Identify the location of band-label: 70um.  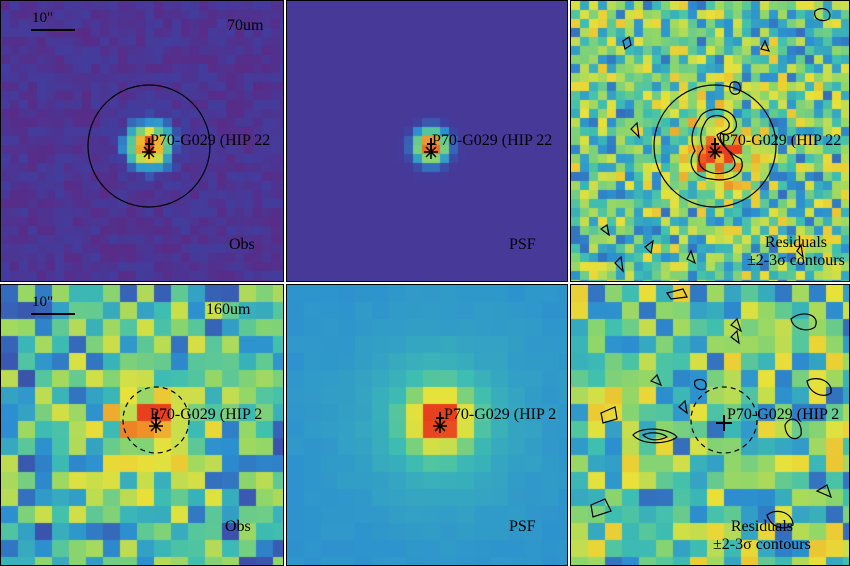
(245, 25).